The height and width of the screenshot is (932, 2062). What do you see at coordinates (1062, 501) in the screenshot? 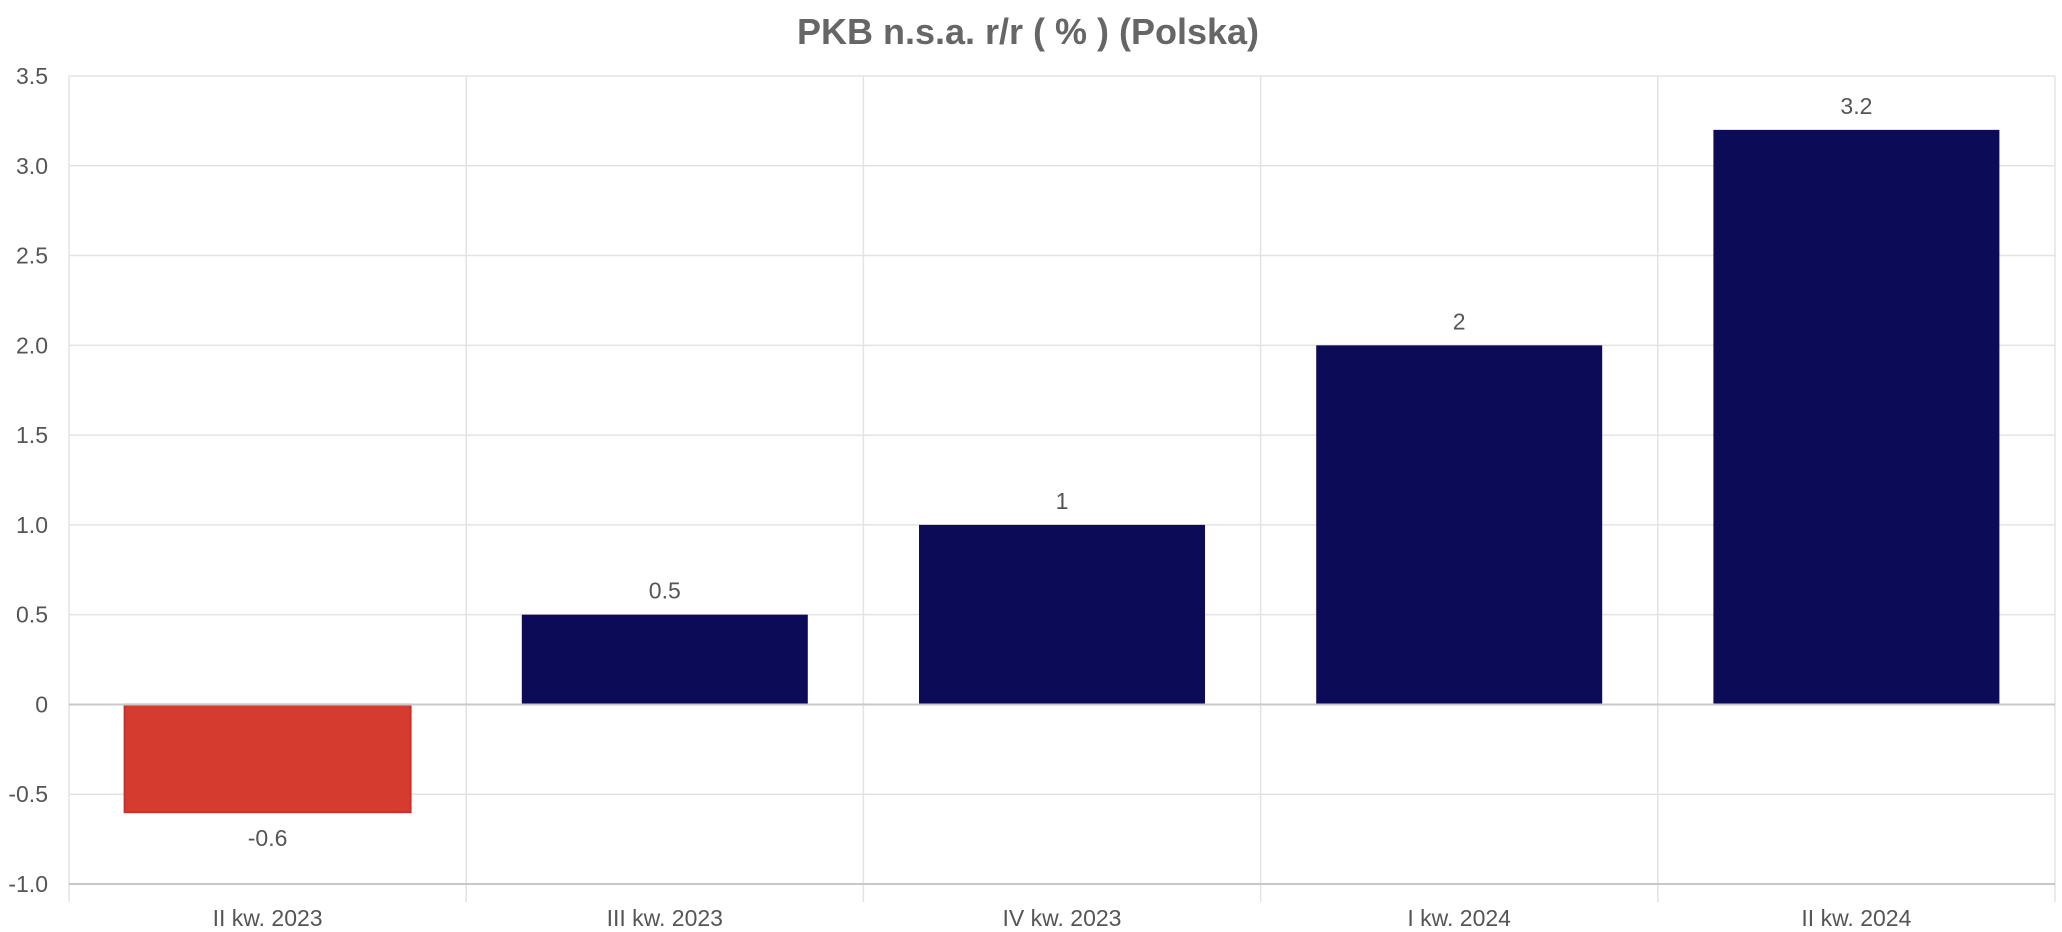
I see `data-label: 1` at bounding box center [1062, 501].